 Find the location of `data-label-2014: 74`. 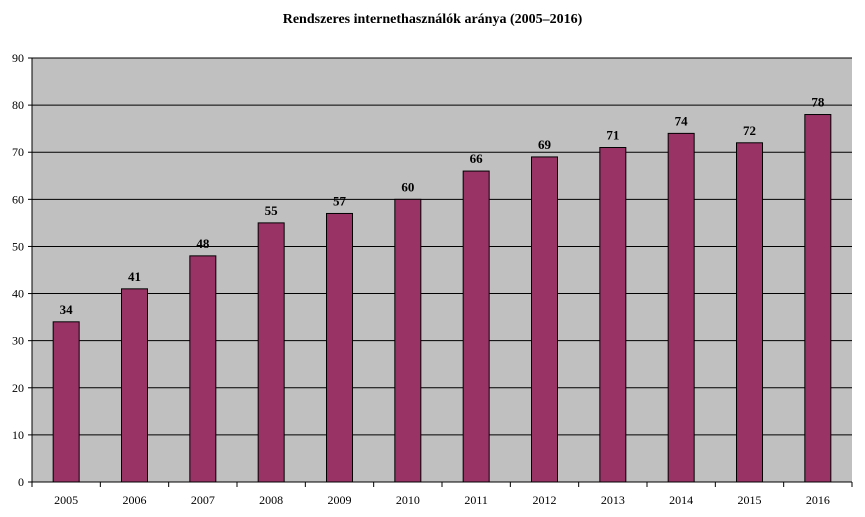

data-label-2014: 74 is located at coordinates (682, 120).